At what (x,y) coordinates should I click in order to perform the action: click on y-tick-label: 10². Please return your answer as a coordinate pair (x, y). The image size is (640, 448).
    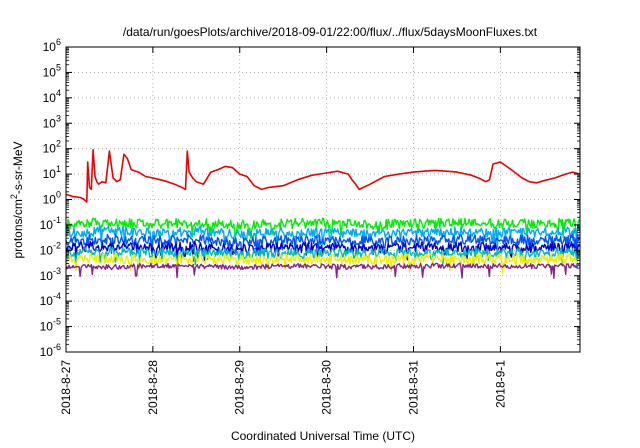
    Looking at the image, I should click on (52, 147).